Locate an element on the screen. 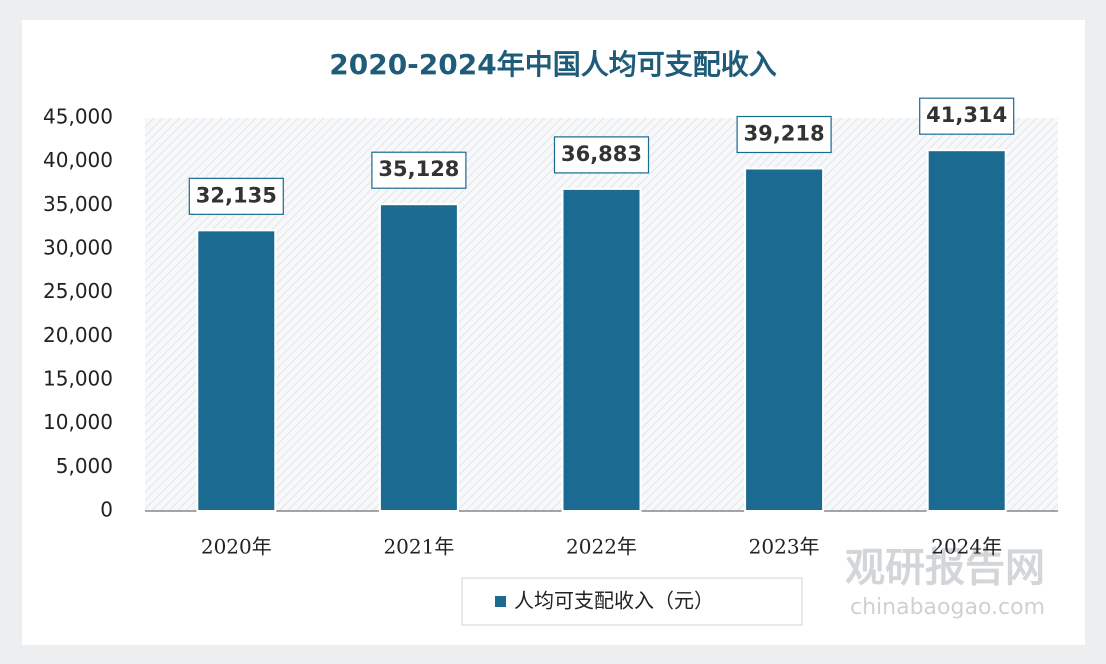  y-tick-label: 25,000 is located at coordinates (78, 291).